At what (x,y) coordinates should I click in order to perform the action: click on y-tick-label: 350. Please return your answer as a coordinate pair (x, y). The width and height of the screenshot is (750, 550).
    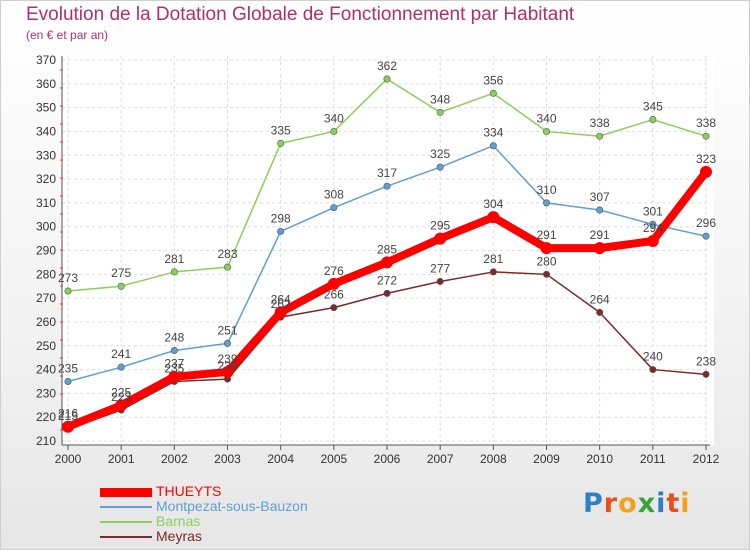
    Looking at the image, I should click on (46, 108).